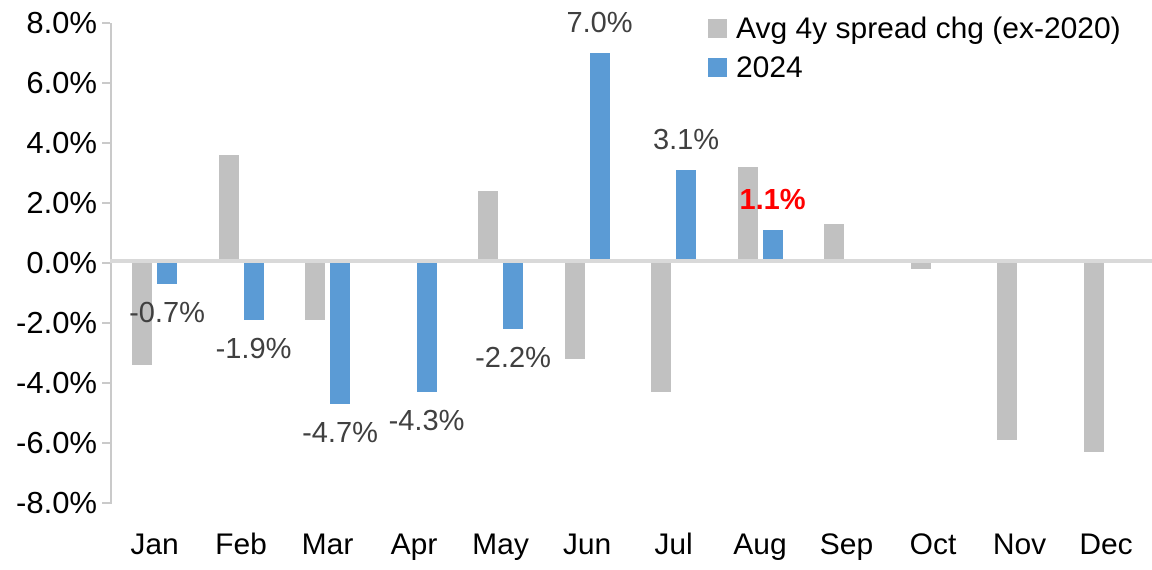 This screenshot has width=1152, height=570. What do you see at coordinates (686, 140) in the screenshot?
I see `data-label-jul: 3.1%` at bounding box center [686, 140].